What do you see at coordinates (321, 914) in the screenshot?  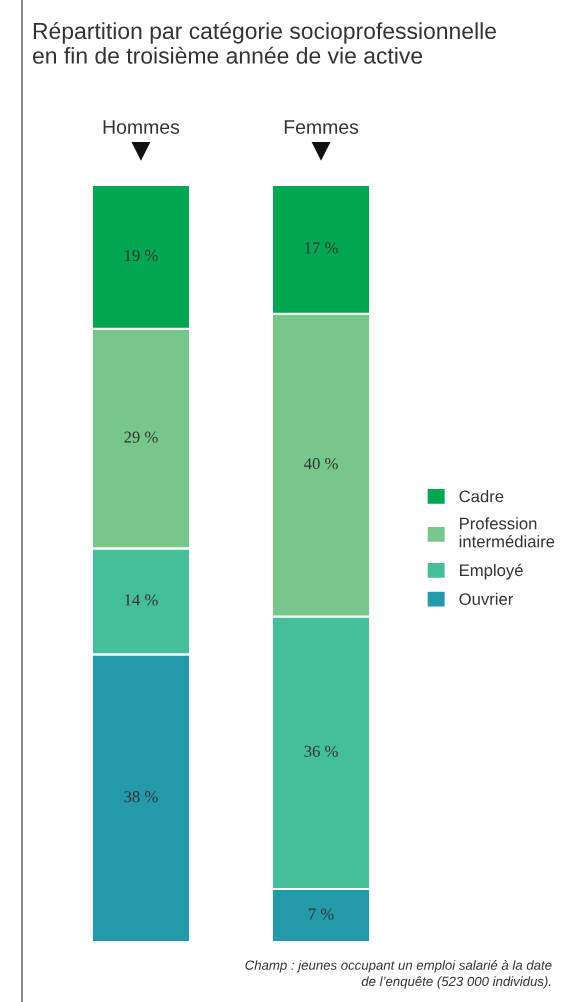 I see `data-label: 7 %` at bounding box center [321, 914].